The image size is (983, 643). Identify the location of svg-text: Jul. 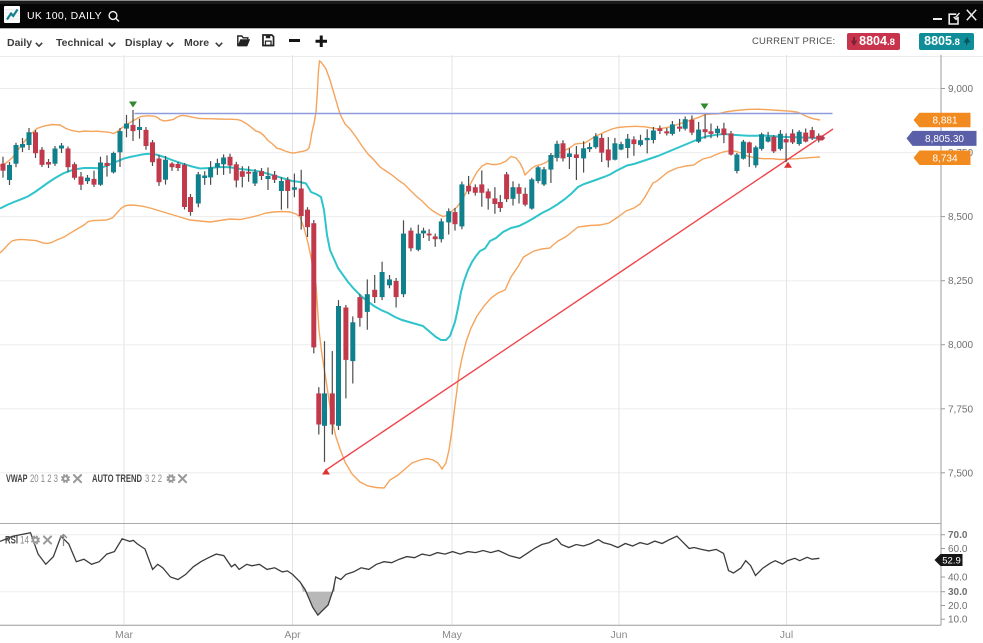
(786, 635).